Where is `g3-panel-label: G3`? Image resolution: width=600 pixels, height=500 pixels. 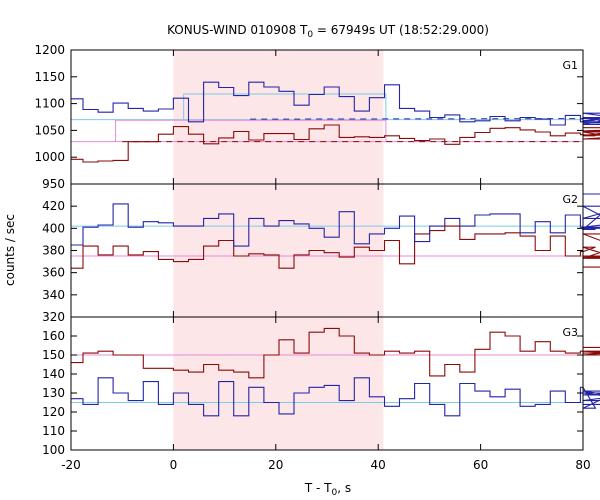
g3-panel-label: G3 is located at coordinates (570, 332).